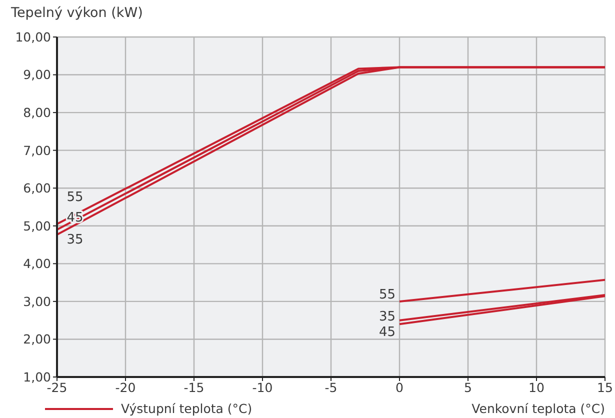 Image resolution: width=615 pixels, height=418 pixels. I want to click on legend-title: Výstupní teplota (°C), so click(186, 408).